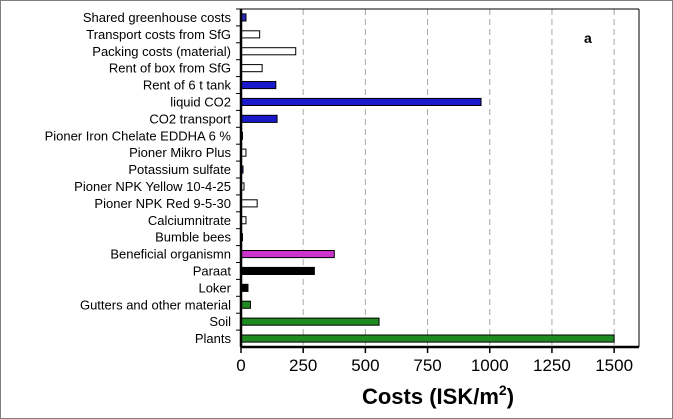  I want to click on bar-beneficial-organismn, so click(287, 254).